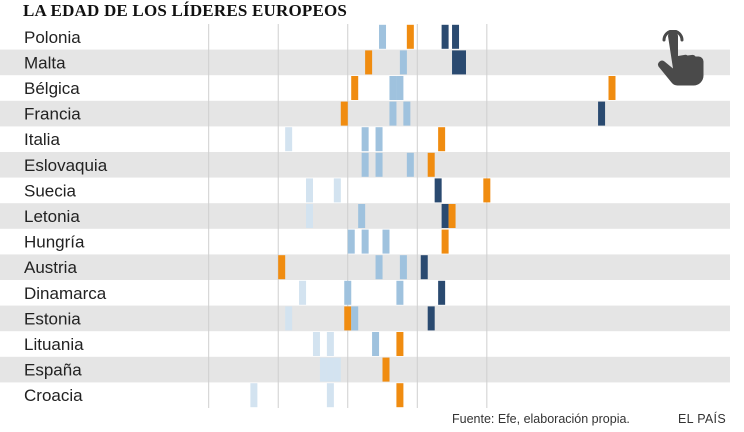 The image size is (744, 432). Describe the element at coordinates (541, 419) in the screenshot. I see `source-note: Fuente: Efe, elaboración propia.` at that location.